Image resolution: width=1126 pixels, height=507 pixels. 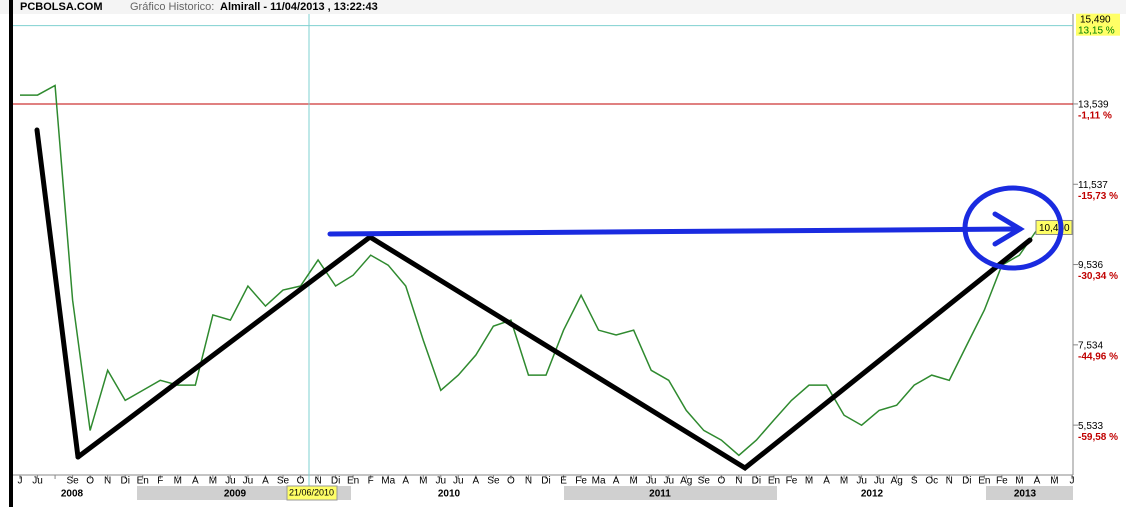 I want to click on x-tick-label: E, so click(x=563, y=481).